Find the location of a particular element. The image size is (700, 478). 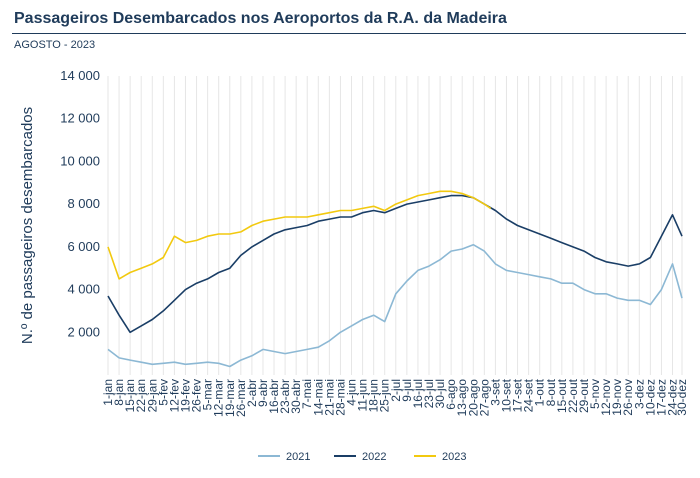

x-tick-label: 26-fev is located at coordinates (197, 395).